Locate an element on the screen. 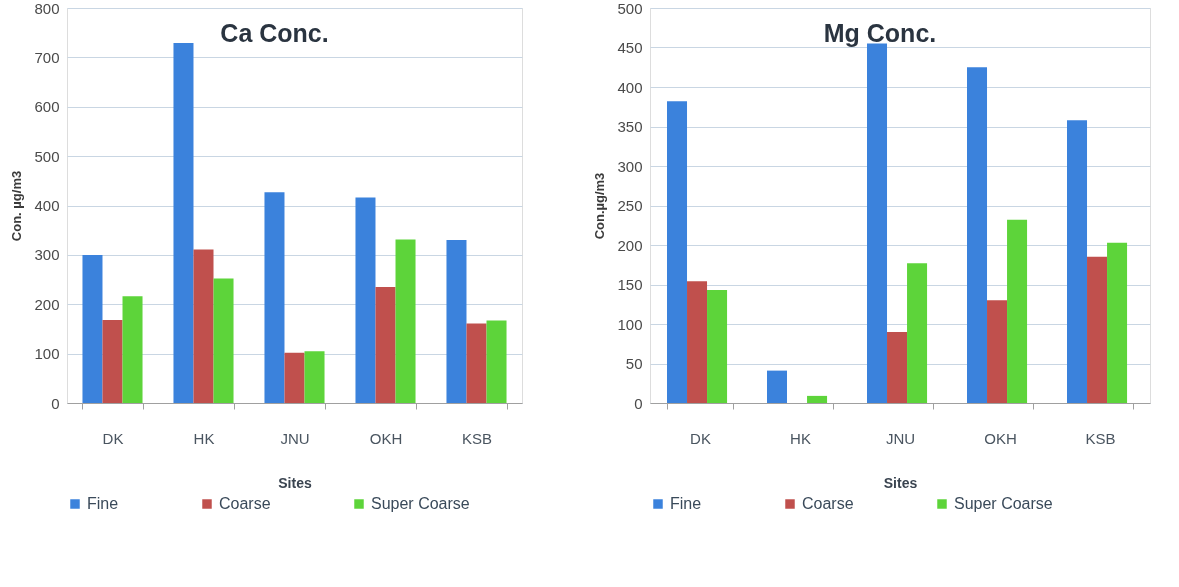  y-tick-label: 700 is located at coordinates (47, 57).